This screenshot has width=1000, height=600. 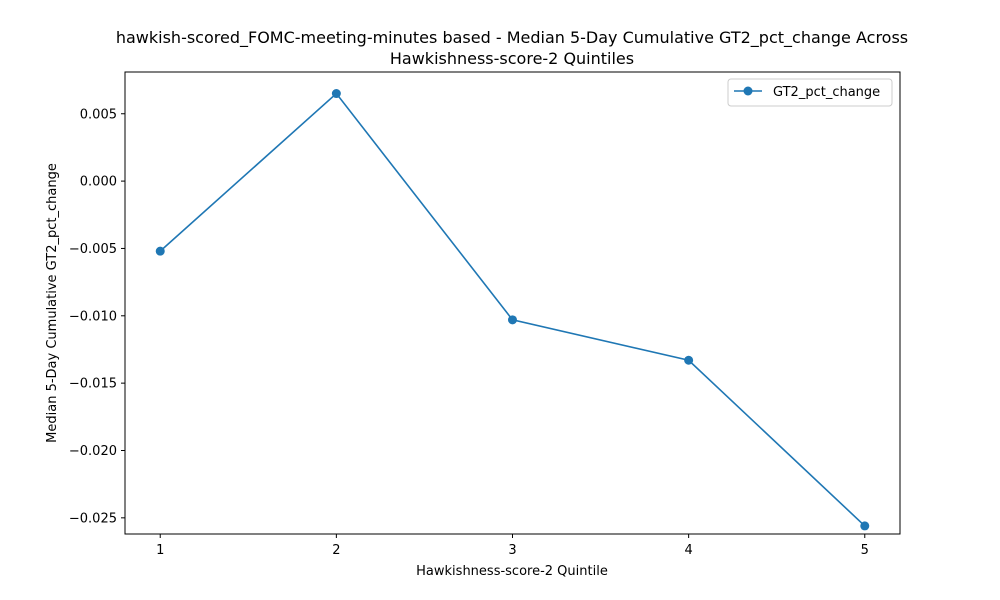 I want to click on y-tick-label: −0.015, so click(x=93, y=384).